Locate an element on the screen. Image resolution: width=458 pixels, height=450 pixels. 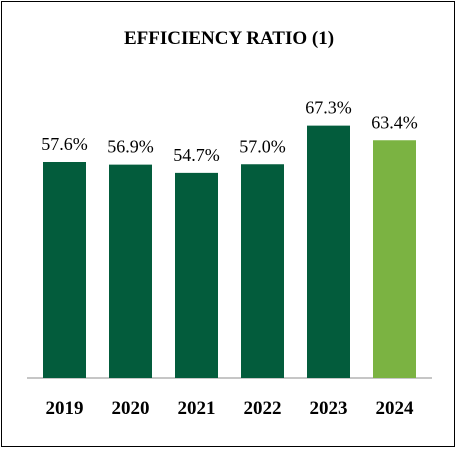
x-tick-label-2023: 2023 is located at coordinates (329, 408).